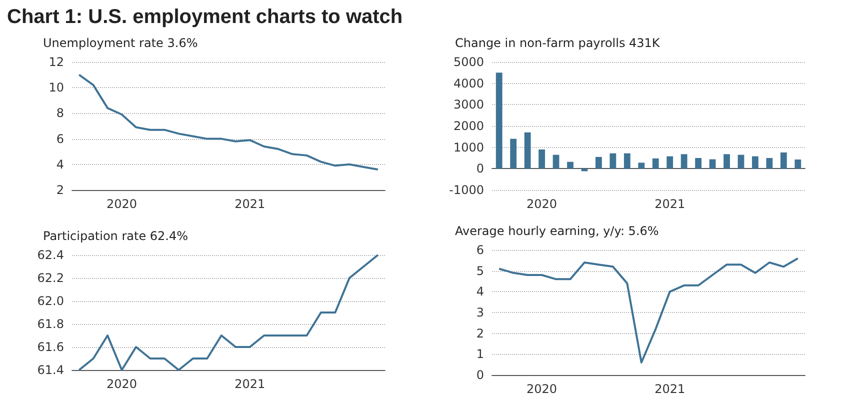 This screenshot has width=845, height=405. What do you see at coordinates (558, 43) in the screenshot?
I see `chart-subtitle: Change in non-farm payrolls 431K` at bounding box center [558, 43].